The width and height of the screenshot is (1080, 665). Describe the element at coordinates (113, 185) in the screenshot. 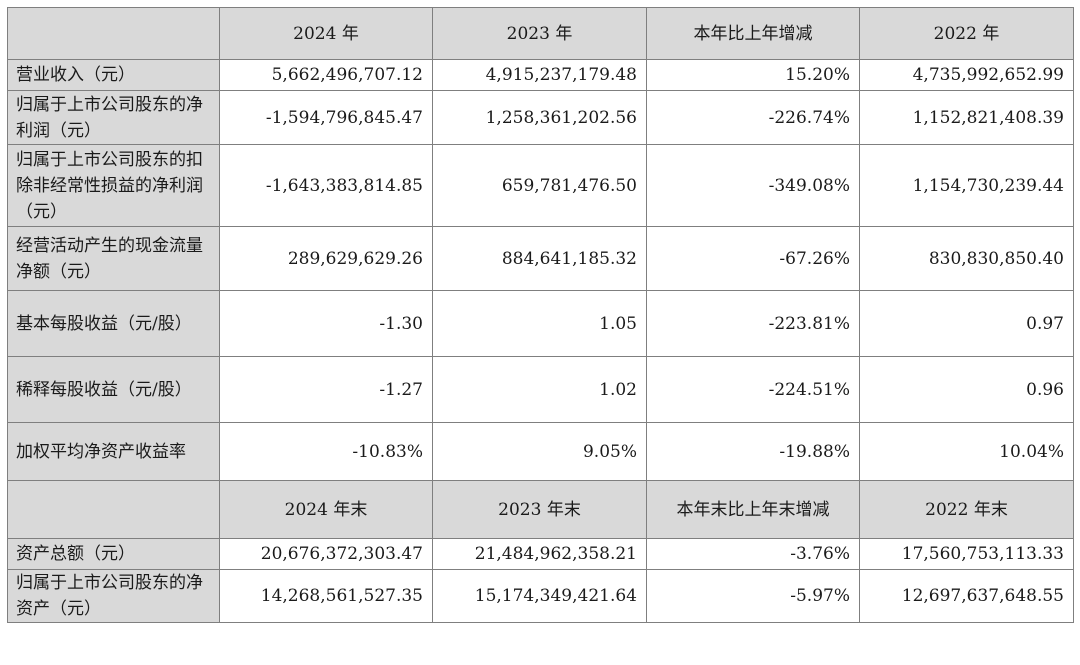

I see `row-label: 归属于上市公司股东的扣除非经常性损益的净利润（元）` at that location.